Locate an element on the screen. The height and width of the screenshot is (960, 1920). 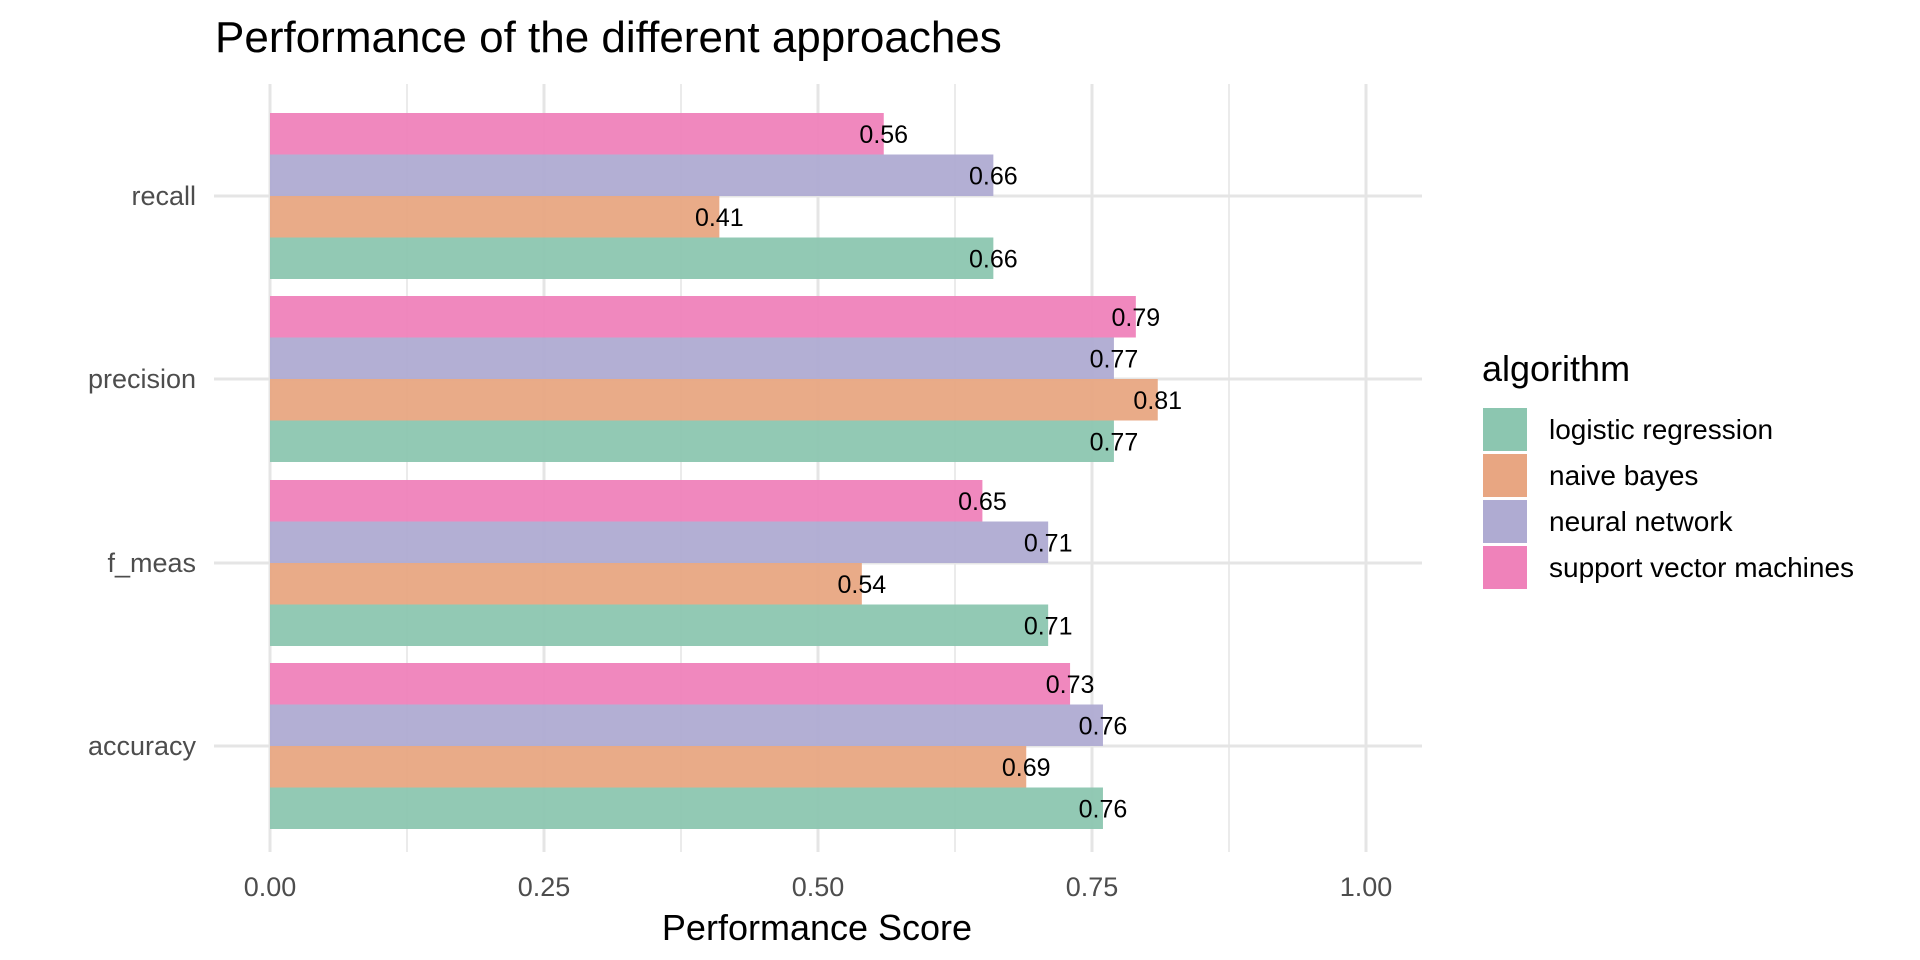
x-tick-label: 1.00 is located at coordinates (1366, 887).